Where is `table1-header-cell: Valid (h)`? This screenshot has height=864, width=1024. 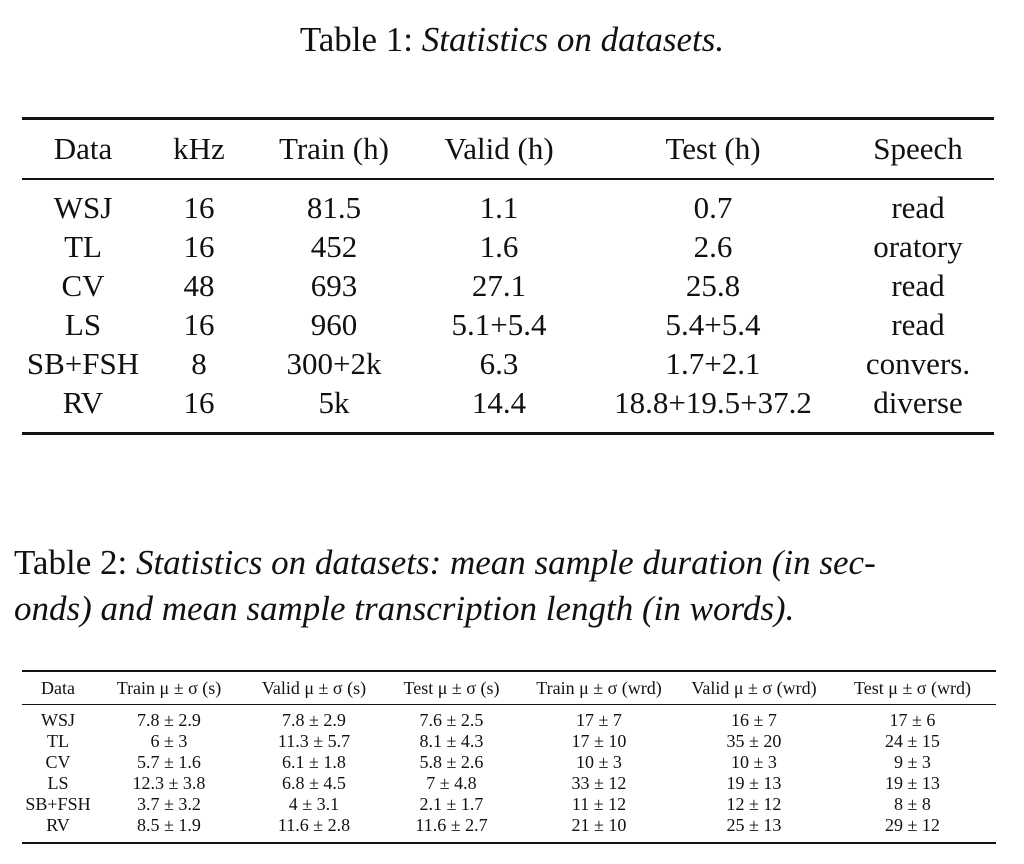
table1-header-cell: Valid (h) is located at coordinates (499, 148).